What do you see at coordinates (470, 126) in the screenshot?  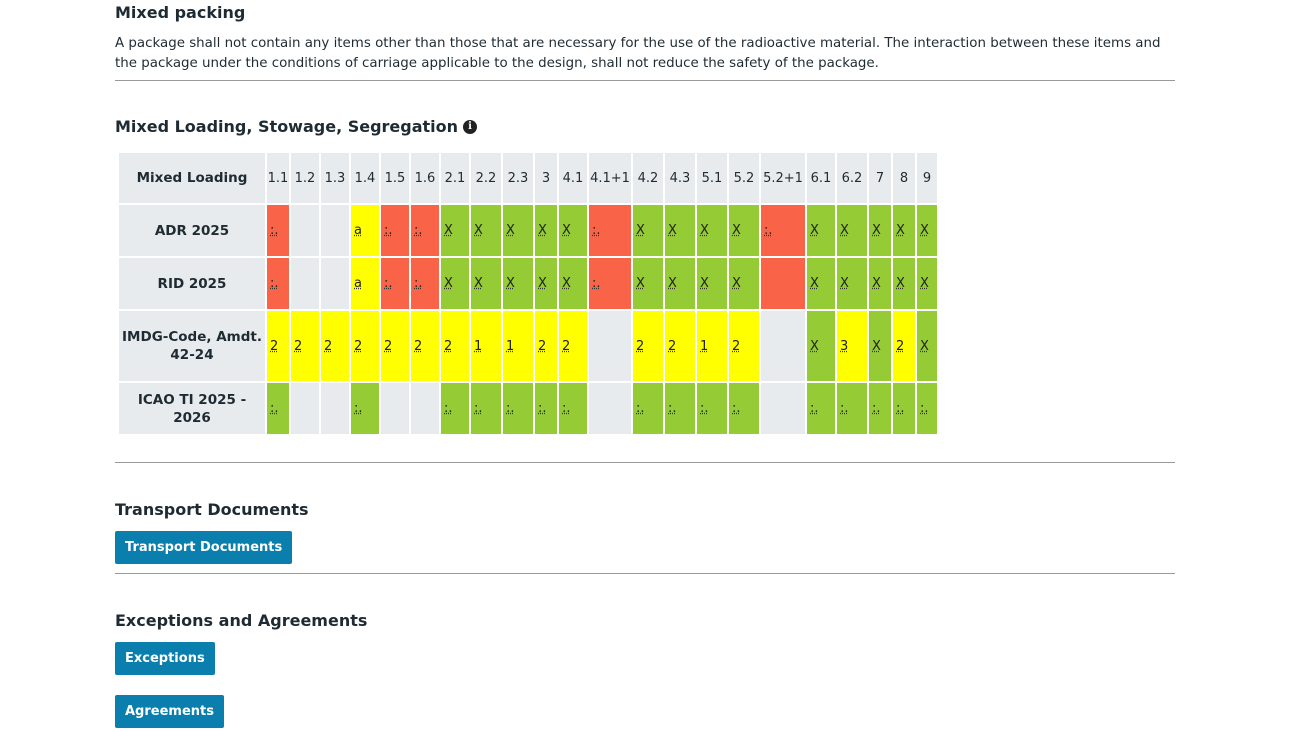 I see `info-icon: i` at bounding box center [470, 126].